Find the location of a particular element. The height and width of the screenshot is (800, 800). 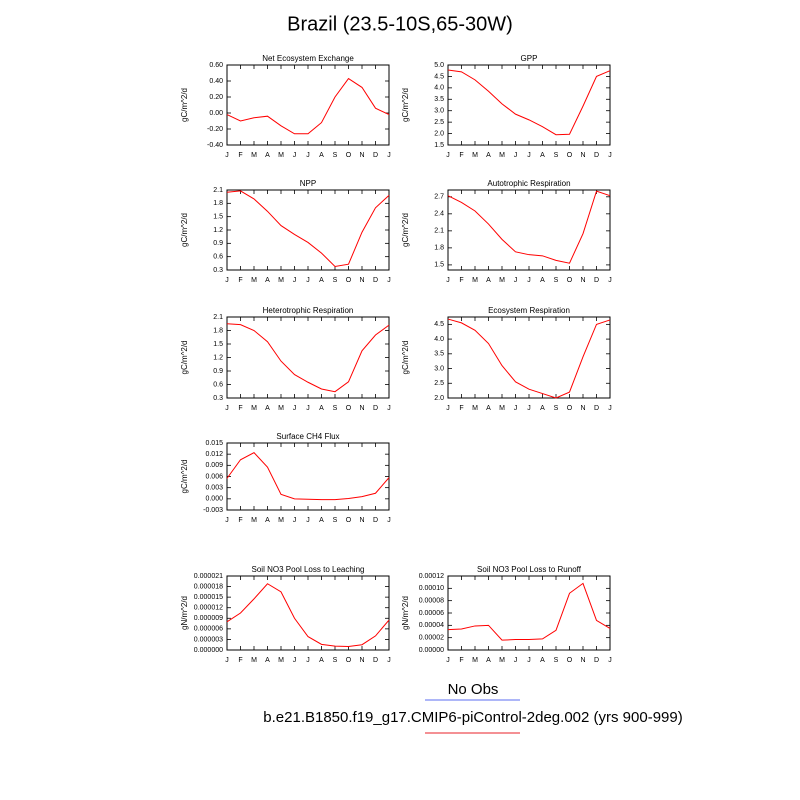

y-tick-label: 0.009 is located at coordinates (214, 465).